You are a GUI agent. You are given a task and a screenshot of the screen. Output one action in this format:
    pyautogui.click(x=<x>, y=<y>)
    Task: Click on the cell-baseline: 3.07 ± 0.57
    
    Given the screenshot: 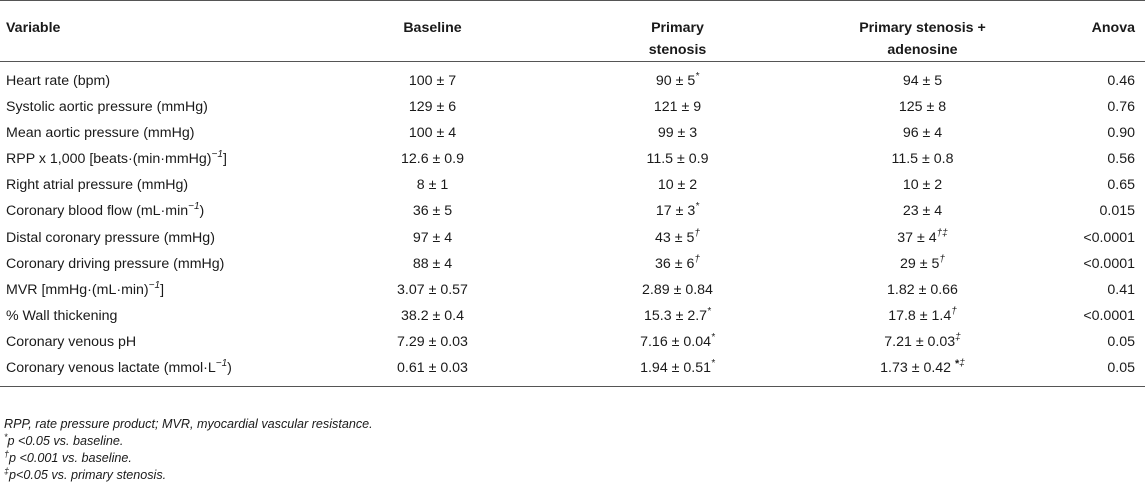 What is the action you would take?
    pyautogui.click(x=432, y=289)
    